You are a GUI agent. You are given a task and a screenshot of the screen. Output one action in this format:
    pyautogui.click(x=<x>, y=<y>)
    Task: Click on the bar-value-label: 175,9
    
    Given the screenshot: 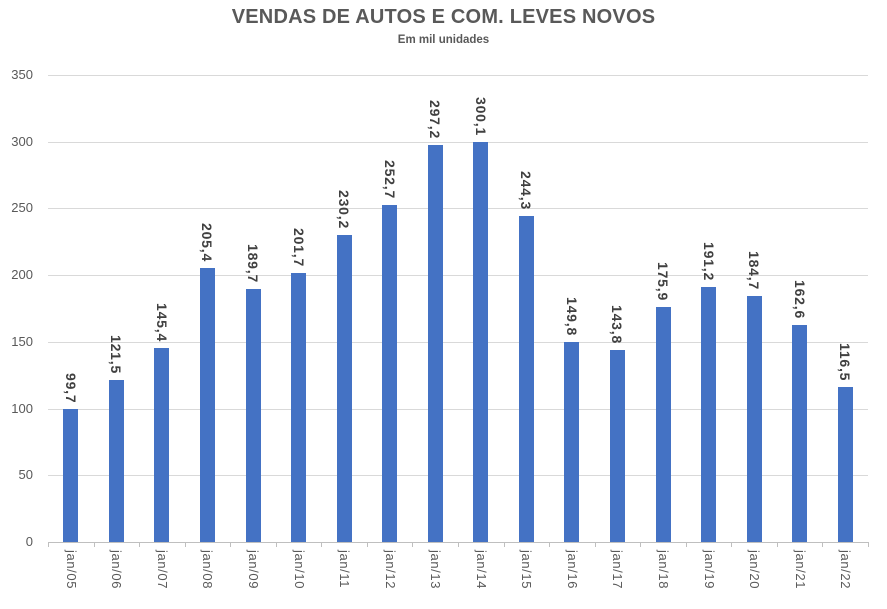 What is the action you would take?
    pyautogui.click(x=663, y=281)
    